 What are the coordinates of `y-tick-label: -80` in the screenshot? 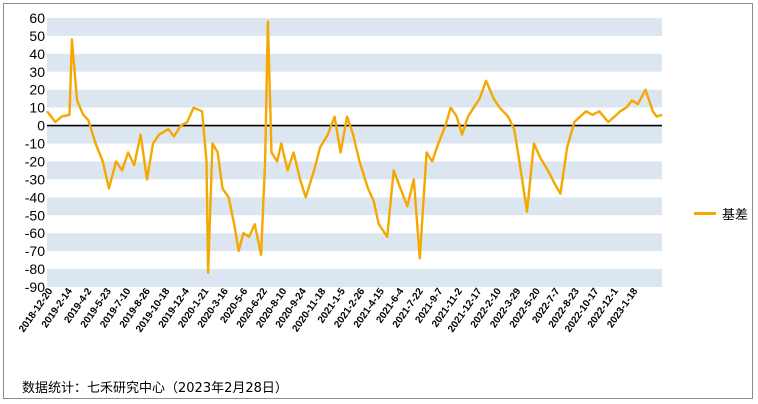 It's located at (35, 269).